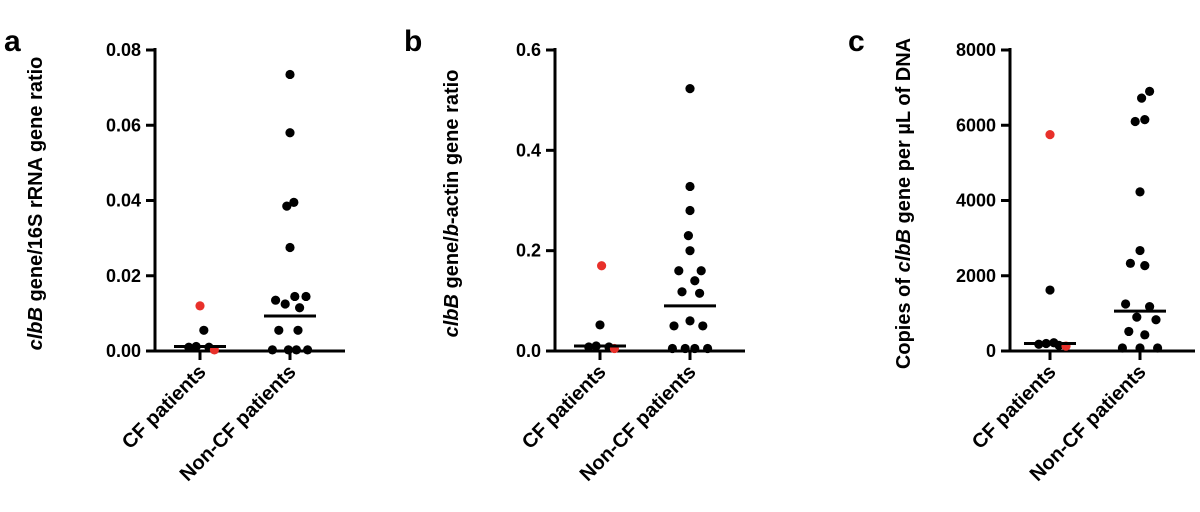 This screenshot has width=1200, height=512. Describe the element at coordinates (904, 133) in the screenshot. I see `y-axis-label-part: gene per µL of DNA` at that location.